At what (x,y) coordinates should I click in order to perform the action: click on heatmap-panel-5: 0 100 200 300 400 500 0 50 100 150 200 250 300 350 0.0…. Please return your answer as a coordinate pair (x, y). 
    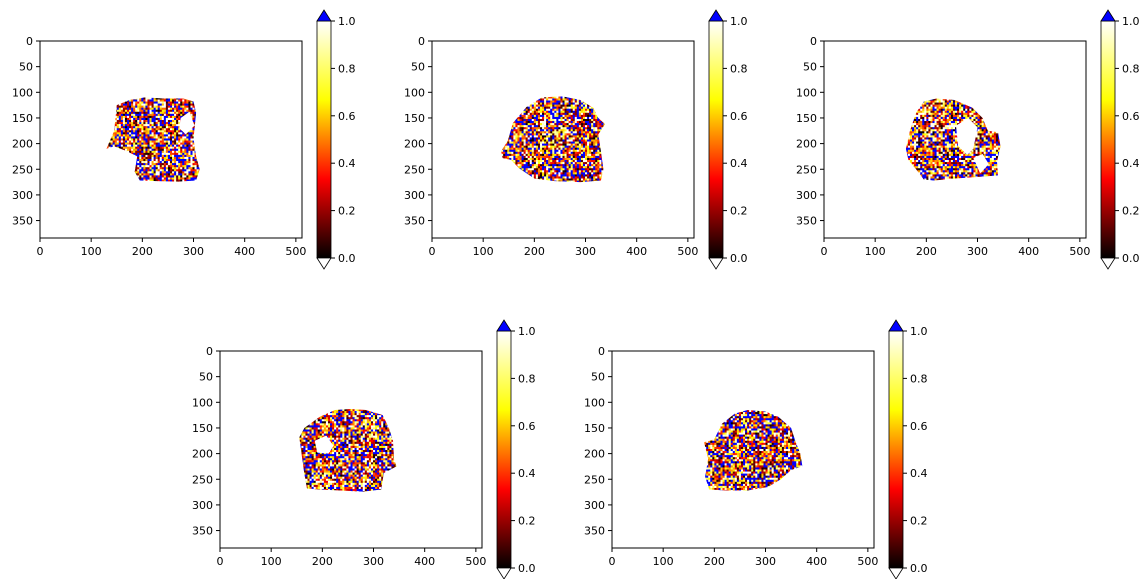
    Looking at the image, I should click on (756, 449).